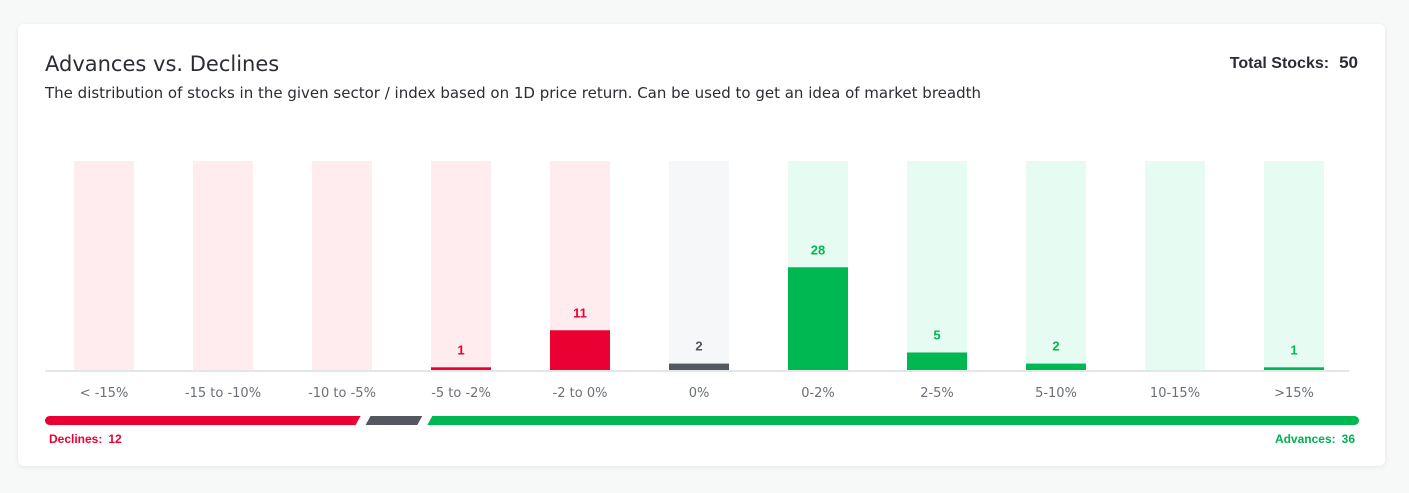 The height and width of the screenshot is (493, 1409). Describe the element at coordinates (580, 312) in the screenshot. I see `data-label: 11` at that location.